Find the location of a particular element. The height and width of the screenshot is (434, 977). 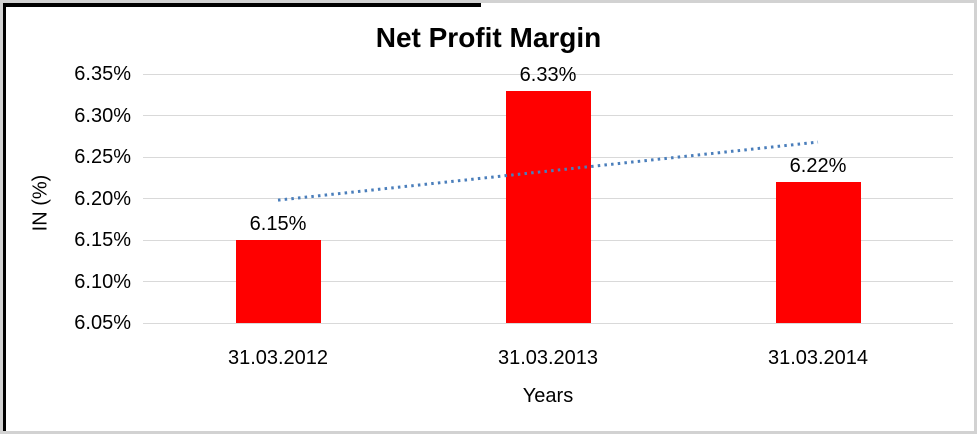

x-category-label: 31.03.2014 is located at coordinates (818, 358).